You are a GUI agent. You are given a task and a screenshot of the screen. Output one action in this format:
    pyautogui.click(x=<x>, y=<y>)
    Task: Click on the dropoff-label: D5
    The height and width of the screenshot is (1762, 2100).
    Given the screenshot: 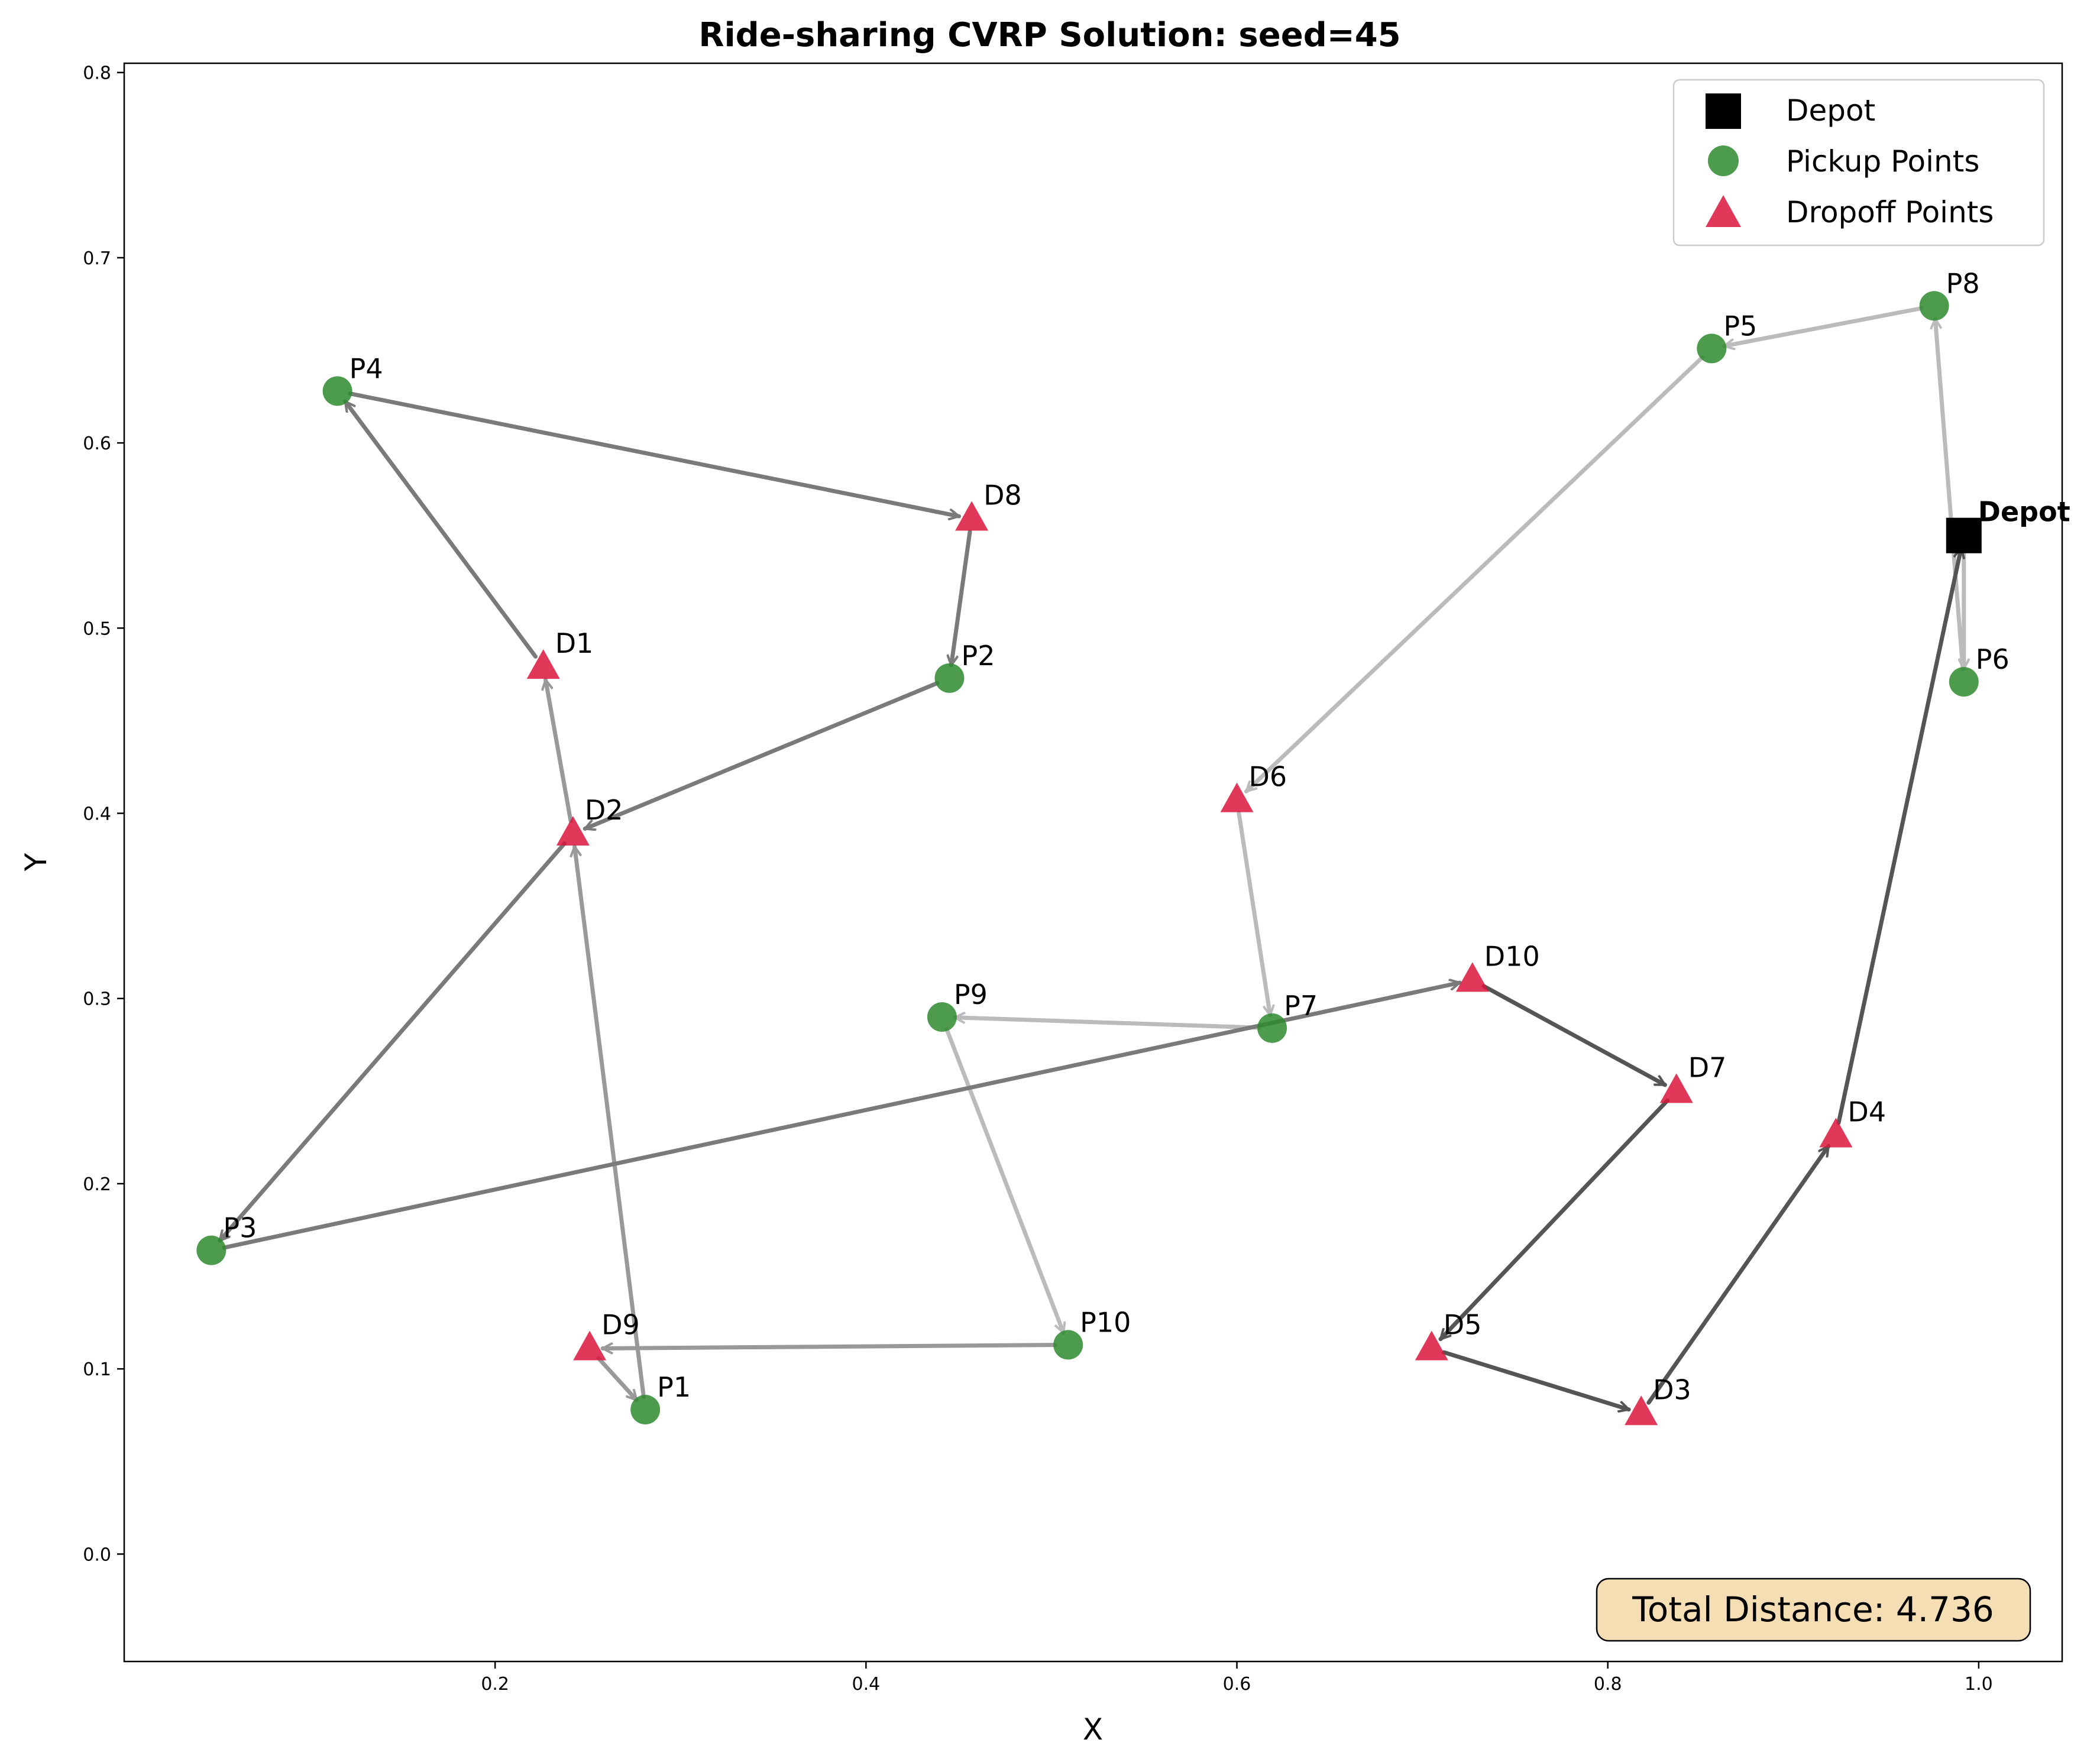 What is the action you would take?
    pyautogui.click(x=1463, y=1325)
    